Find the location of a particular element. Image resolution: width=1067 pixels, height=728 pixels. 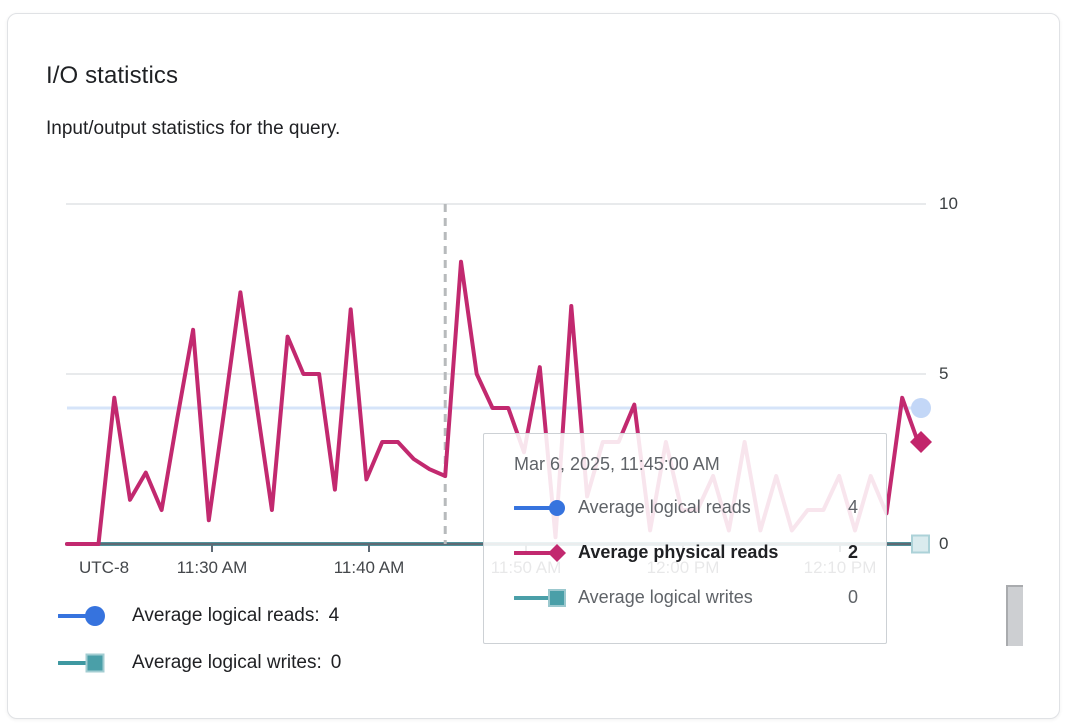

page-title: I/O statistics is located at coordinates (112, 75).